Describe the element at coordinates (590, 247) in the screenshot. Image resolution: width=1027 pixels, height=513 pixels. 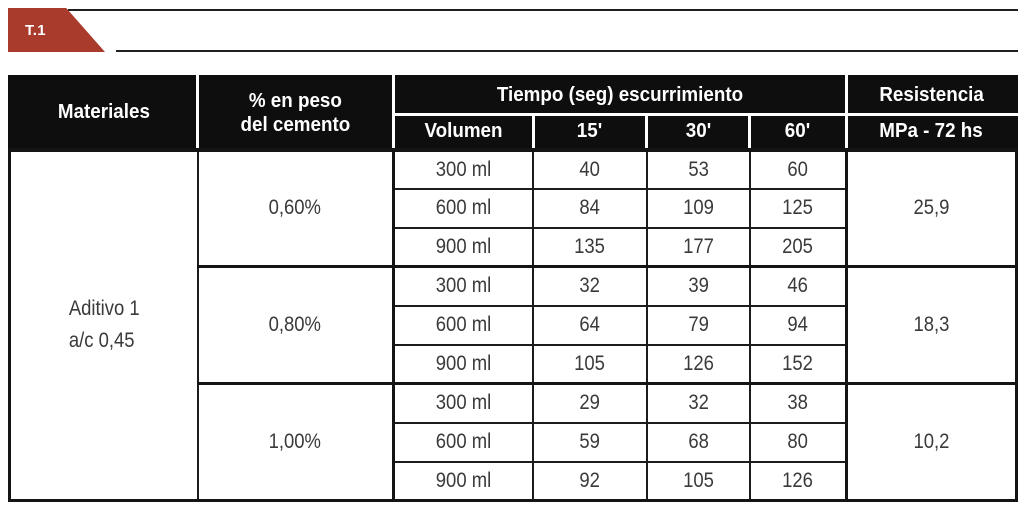
I see `time-15-cell: 135` at that location.